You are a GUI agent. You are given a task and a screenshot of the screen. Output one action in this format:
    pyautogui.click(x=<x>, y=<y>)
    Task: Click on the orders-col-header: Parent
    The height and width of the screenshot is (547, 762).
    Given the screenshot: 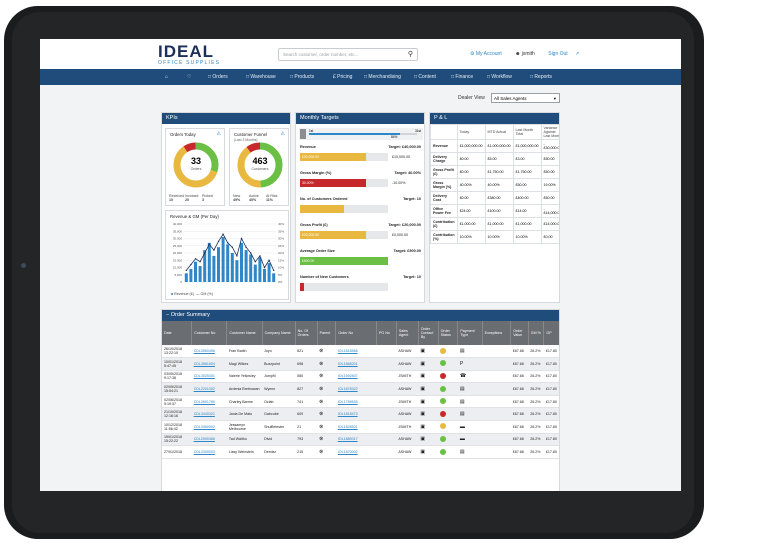 What is the action you would take?
    pyautogui.click(x=327, y=333)
    